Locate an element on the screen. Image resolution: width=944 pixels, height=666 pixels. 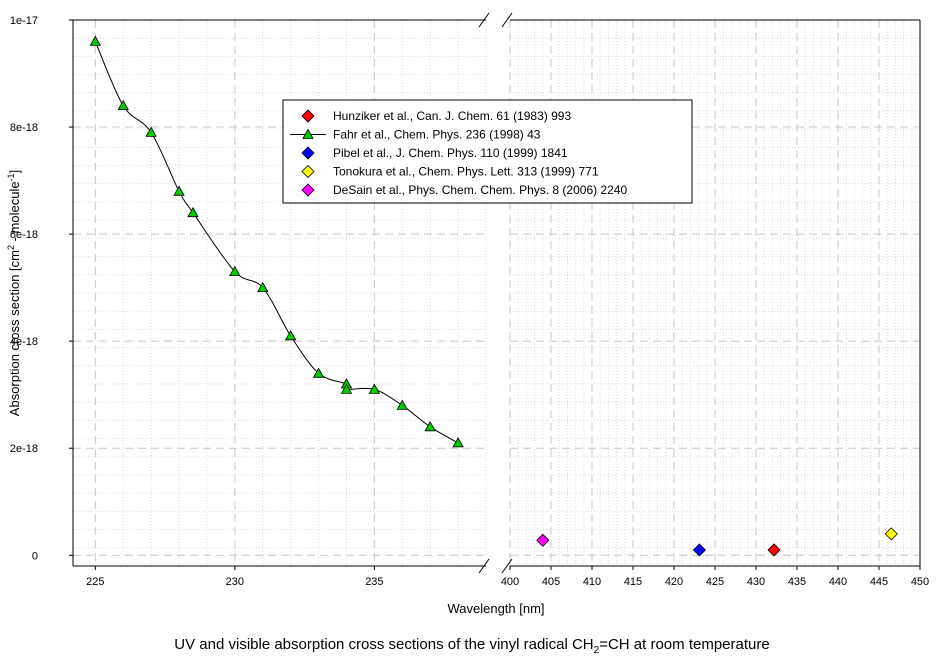
x-tick-label: 415 is located at coordinates (633, 582).